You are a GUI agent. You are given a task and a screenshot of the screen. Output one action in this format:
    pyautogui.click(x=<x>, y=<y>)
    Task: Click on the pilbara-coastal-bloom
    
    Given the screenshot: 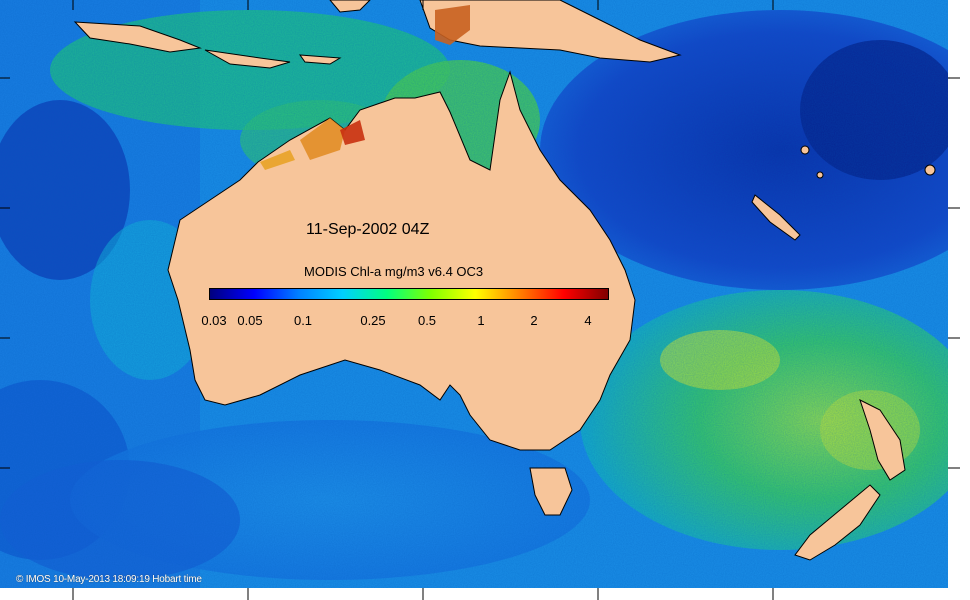 What is the action you would take?
    pyautogui.click(x=277, y=160)
    